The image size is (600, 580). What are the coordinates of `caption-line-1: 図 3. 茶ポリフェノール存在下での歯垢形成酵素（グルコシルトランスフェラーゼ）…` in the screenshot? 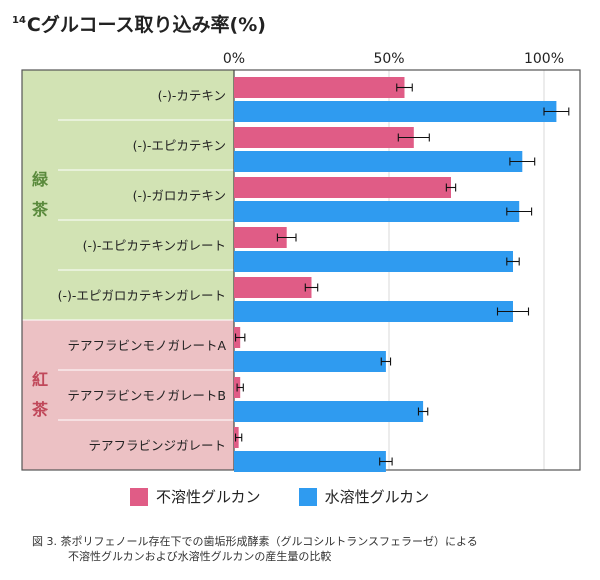 It's located at (255, 541).